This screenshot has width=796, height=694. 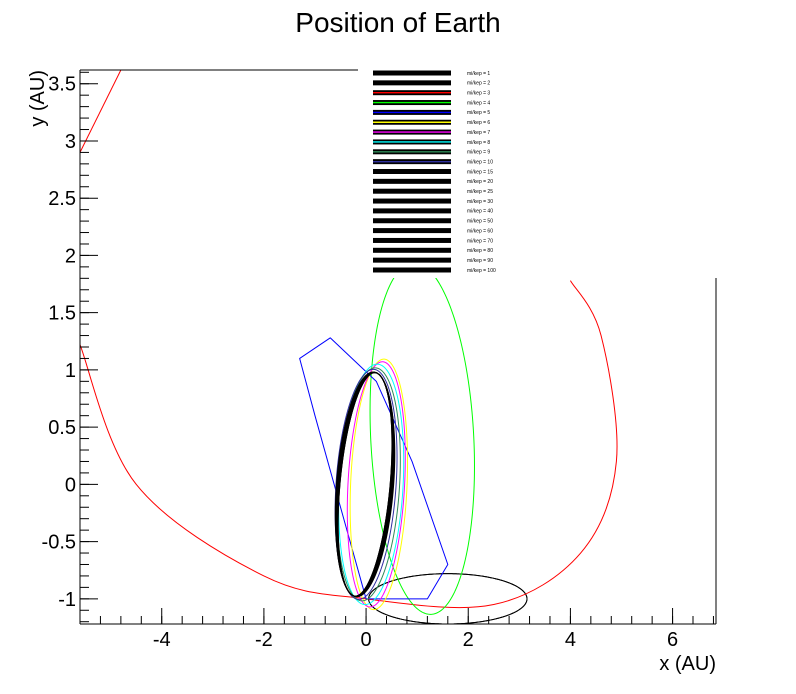 I want to click on y-tick-label-4: 1, so click(x=70, y=371).